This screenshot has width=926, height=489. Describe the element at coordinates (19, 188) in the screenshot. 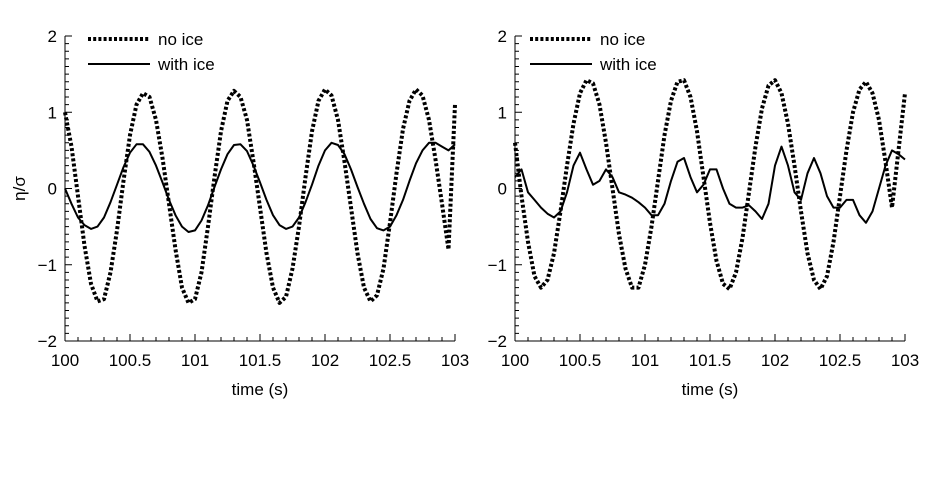

I see `y-axis-label: η/σ` at that location.